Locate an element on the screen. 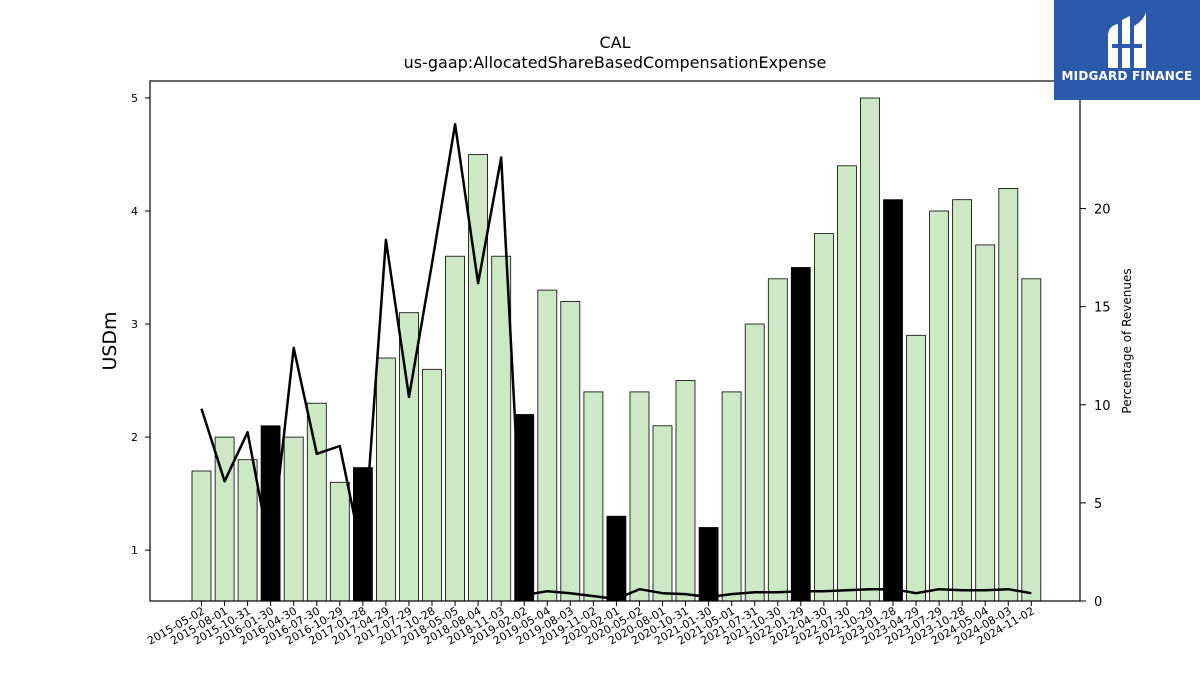 The image size is (1200, 675). logo: MIDGARD FINANCE is located at coordinates (1127, 50).